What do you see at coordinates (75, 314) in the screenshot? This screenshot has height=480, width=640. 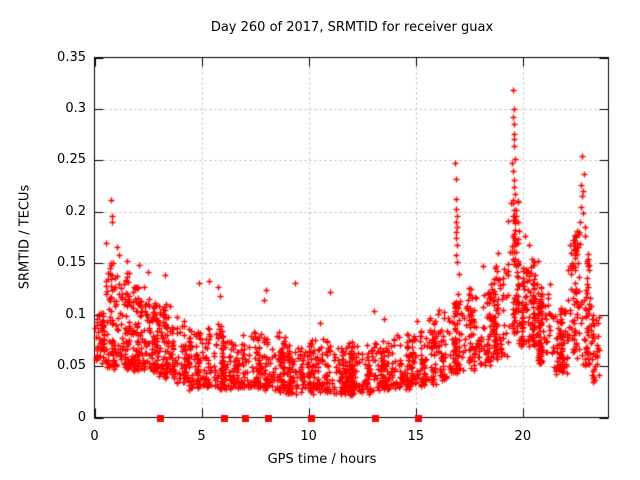 I see `y-tick-label-0.1: 0.1` at bounding box center [75, 314].